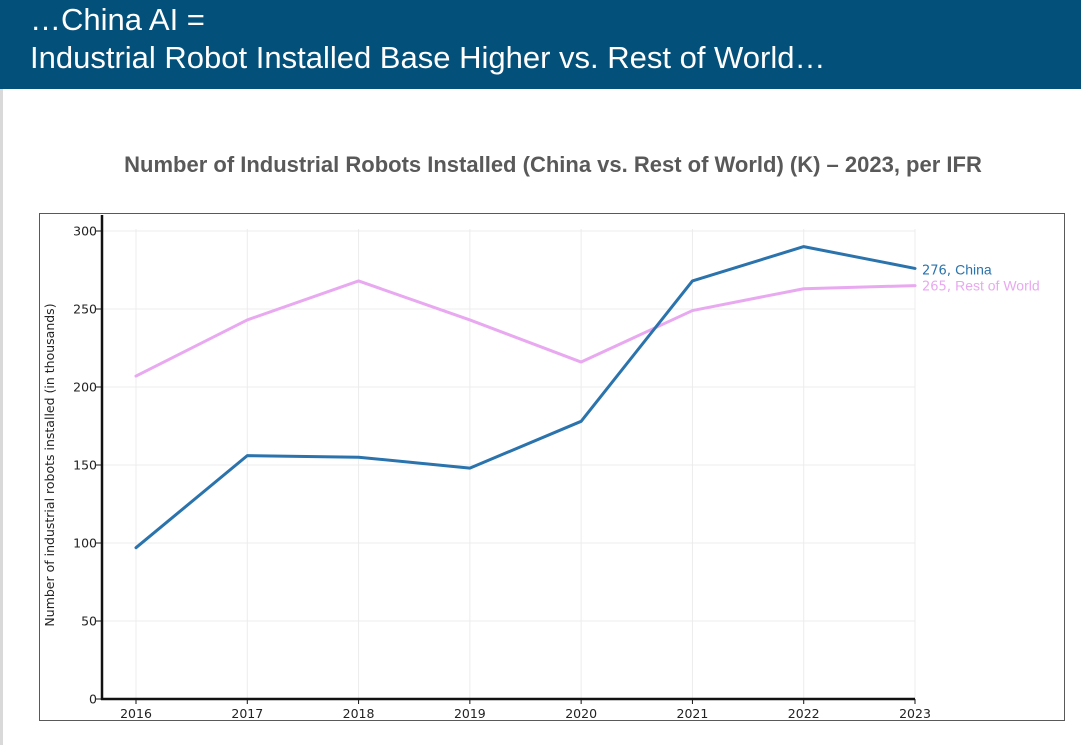 Image resolution: width=1081 pixels, height=745 pixels. I want to click on x-tick-label-2016: 2016, so click(136, 713).